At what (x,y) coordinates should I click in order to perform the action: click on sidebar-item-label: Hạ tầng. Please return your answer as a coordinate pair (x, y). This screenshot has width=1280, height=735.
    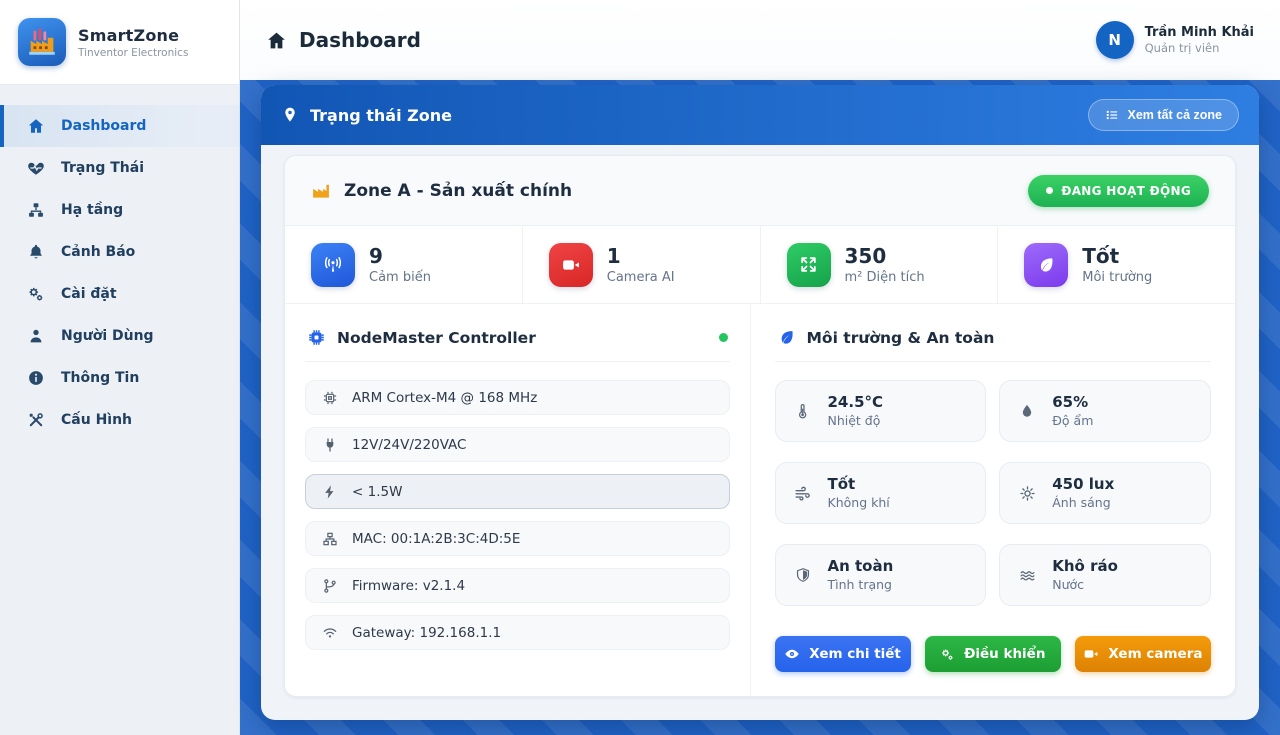
    Looking at the image, I should click on (92, 210).